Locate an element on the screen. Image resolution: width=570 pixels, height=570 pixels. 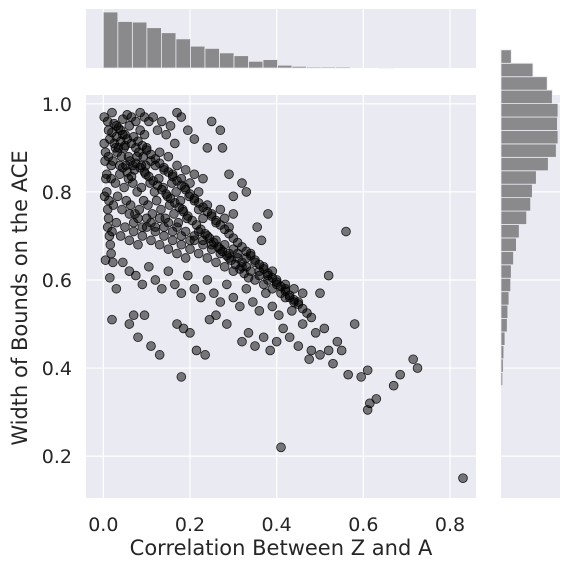
x-axis-label: Correlation Between Z and A is located at coordinates (281, 548).